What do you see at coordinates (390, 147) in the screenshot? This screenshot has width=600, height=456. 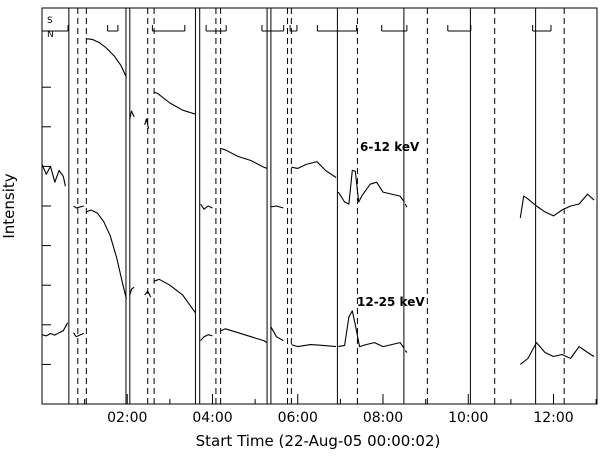 I see `annotation-6-12-kev: 6-12 keV` at bounding box center [390, 147].